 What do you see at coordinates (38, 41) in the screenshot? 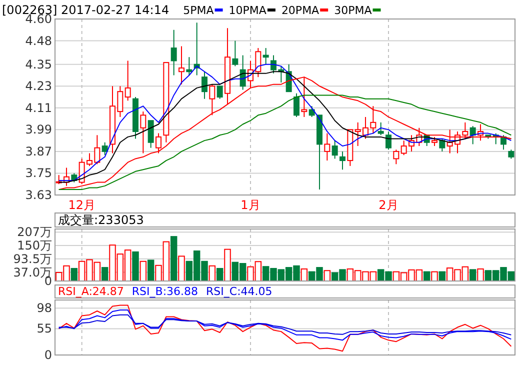
I see `y-tick-label: 4.48` at bounding box center [38, 41].